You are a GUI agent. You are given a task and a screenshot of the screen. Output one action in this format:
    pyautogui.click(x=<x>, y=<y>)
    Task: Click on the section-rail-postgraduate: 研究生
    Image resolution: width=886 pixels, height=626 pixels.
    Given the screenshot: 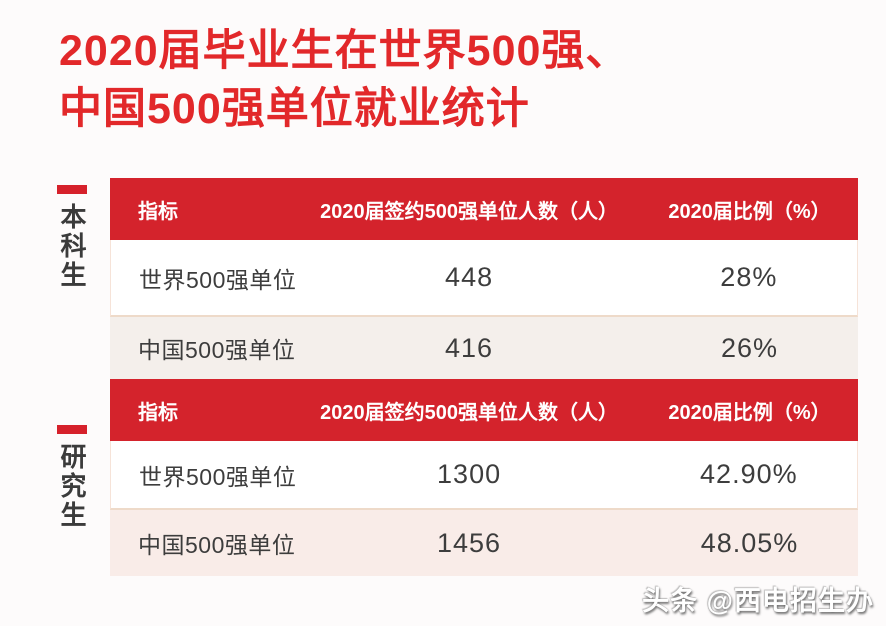 What is the action you would take?
    pyautogui.click(x=72, y=477)
    